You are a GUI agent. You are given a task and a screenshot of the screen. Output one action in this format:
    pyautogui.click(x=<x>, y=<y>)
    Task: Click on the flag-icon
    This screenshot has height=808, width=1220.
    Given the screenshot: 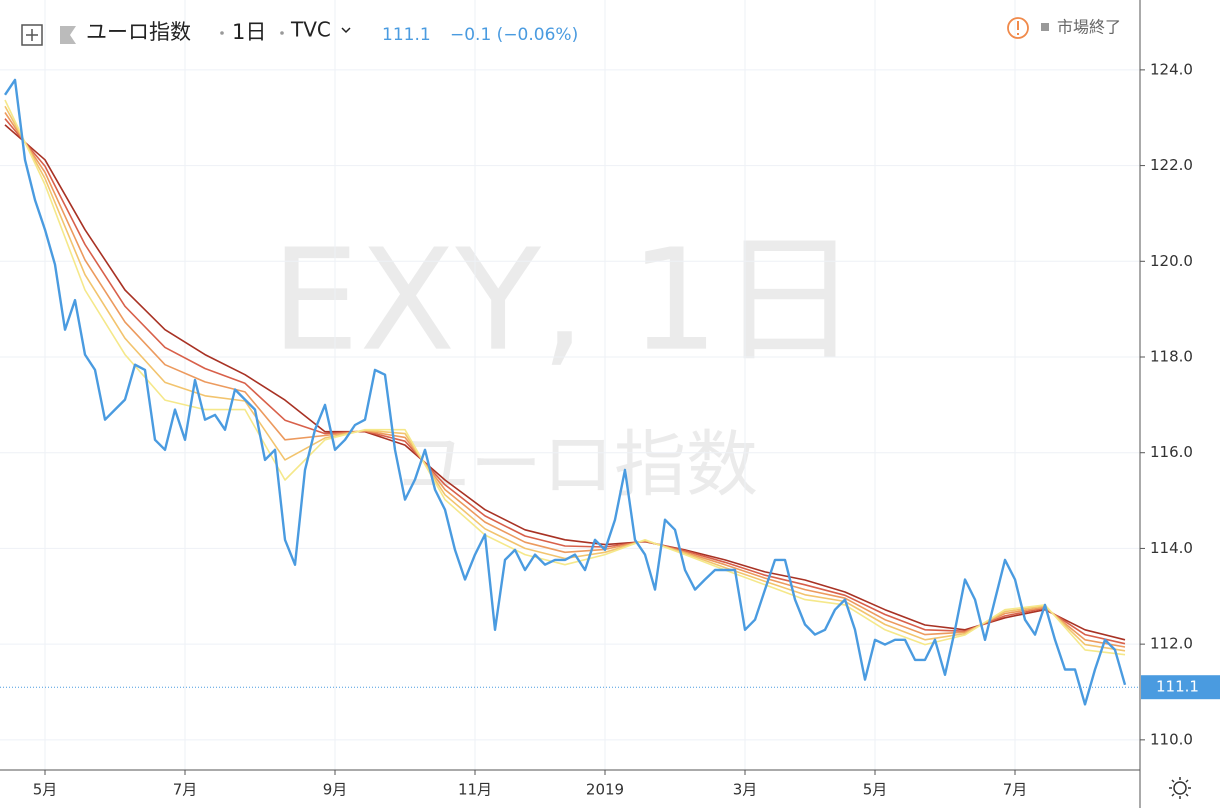 What is the action you would take?
    pyautogui.click(x=68, y=35)
    